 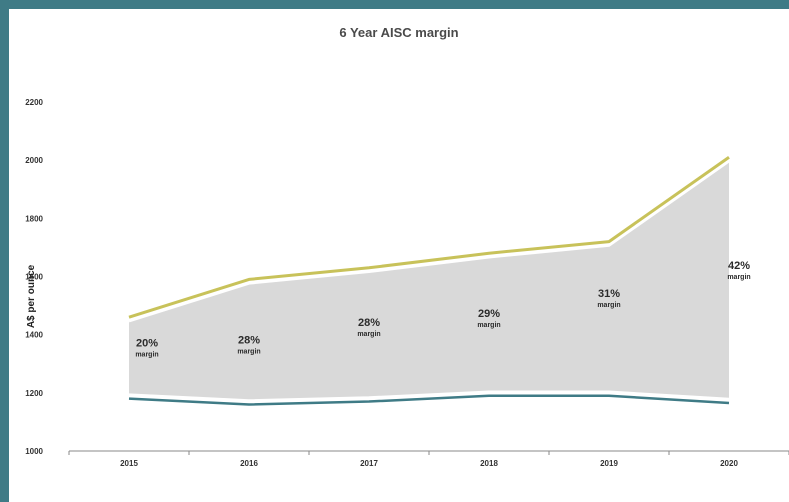 What do you see at coordinates (399, 32) in the screenshot?
I see `chart-title: 6 Year AISC margin` at bounding box center [399, 32].